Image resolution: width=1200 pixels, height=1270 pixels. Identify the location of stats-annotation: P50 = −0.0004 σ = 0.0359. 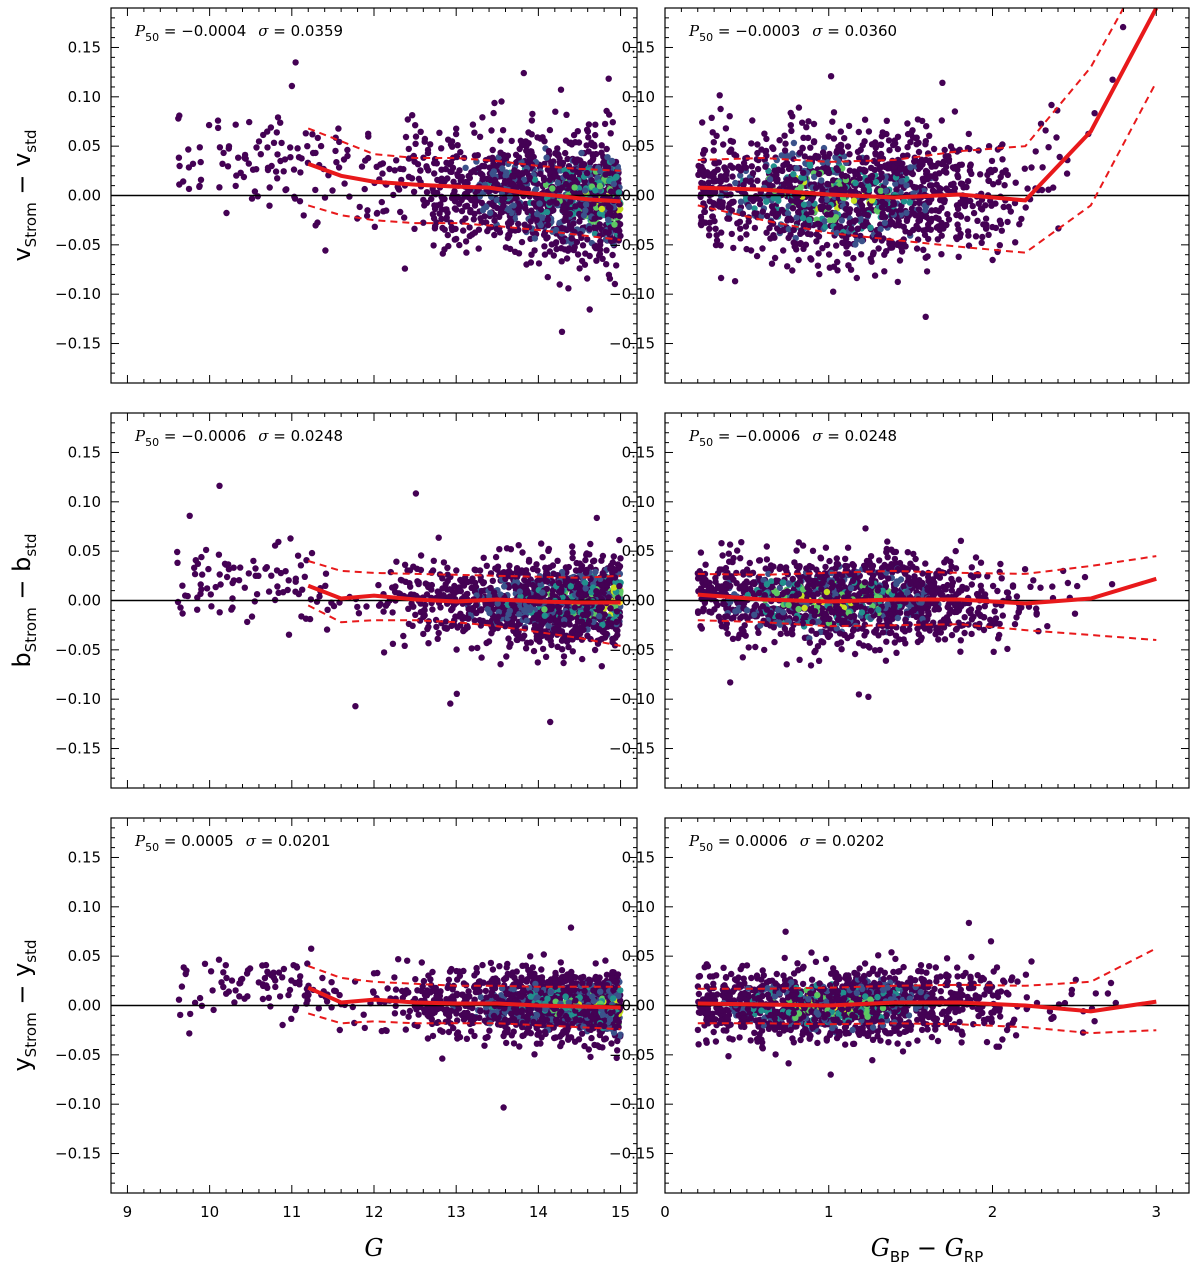
(238, 33).